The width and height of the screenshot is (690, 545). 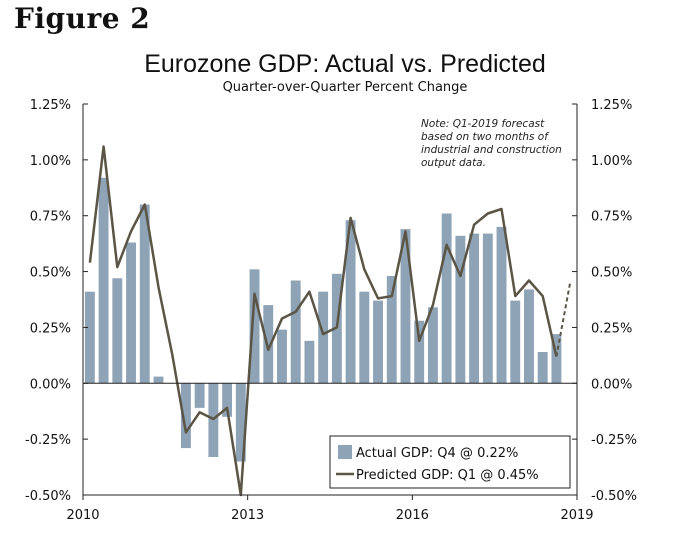 What do you see at coordinates (412, 515) in the screenshot?
I see `x-tick-label: 2016` at bounding box center [412, 515].